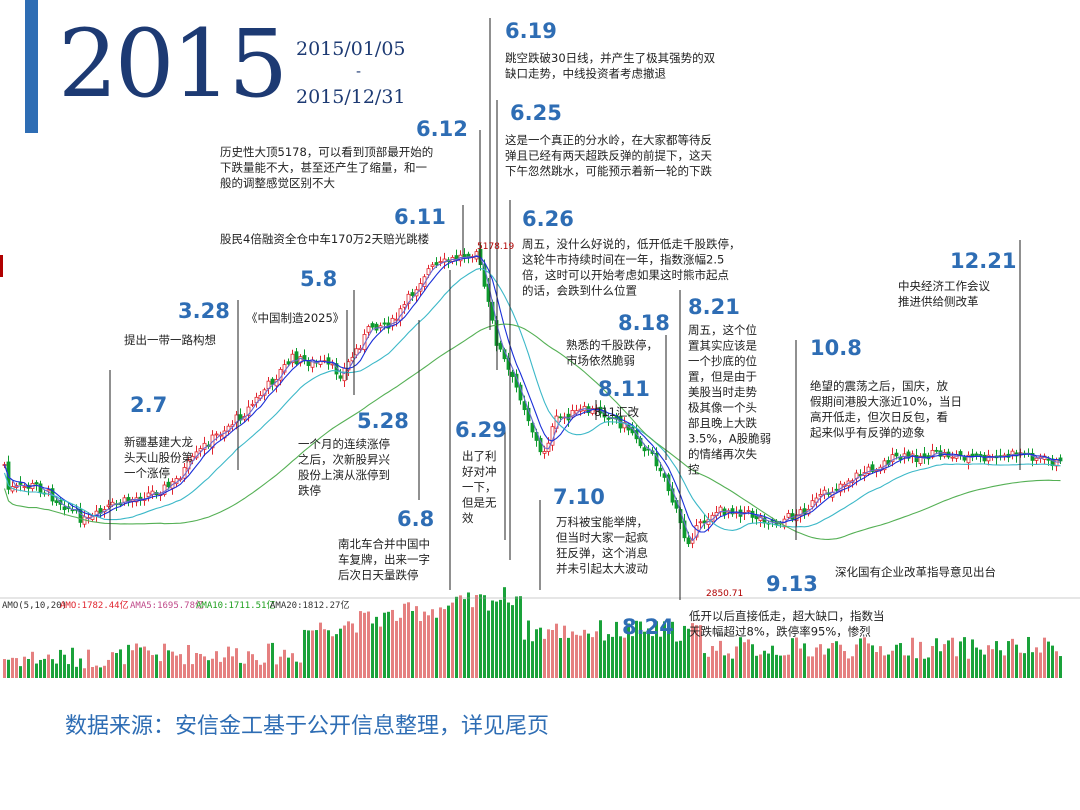 The image size is (1080, 810). Describe the element at coordinates (879, 386) in the screenshot. I see `annotation-text: 绝望的震荡之后，国庆，放` at that location.